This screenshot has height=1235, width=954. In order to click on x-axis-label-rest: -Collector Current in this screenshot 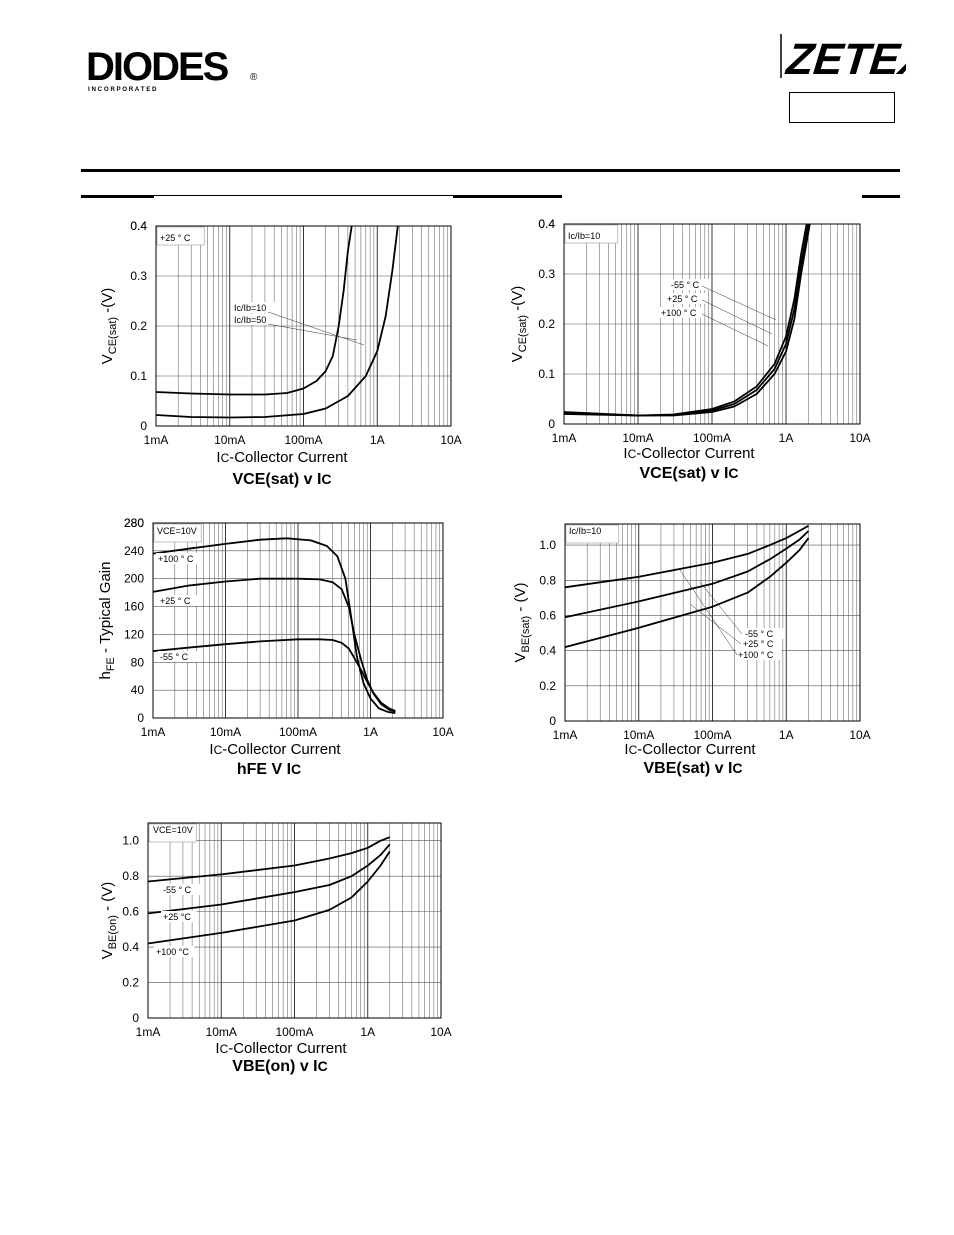, I will do `click(288, 457)`.